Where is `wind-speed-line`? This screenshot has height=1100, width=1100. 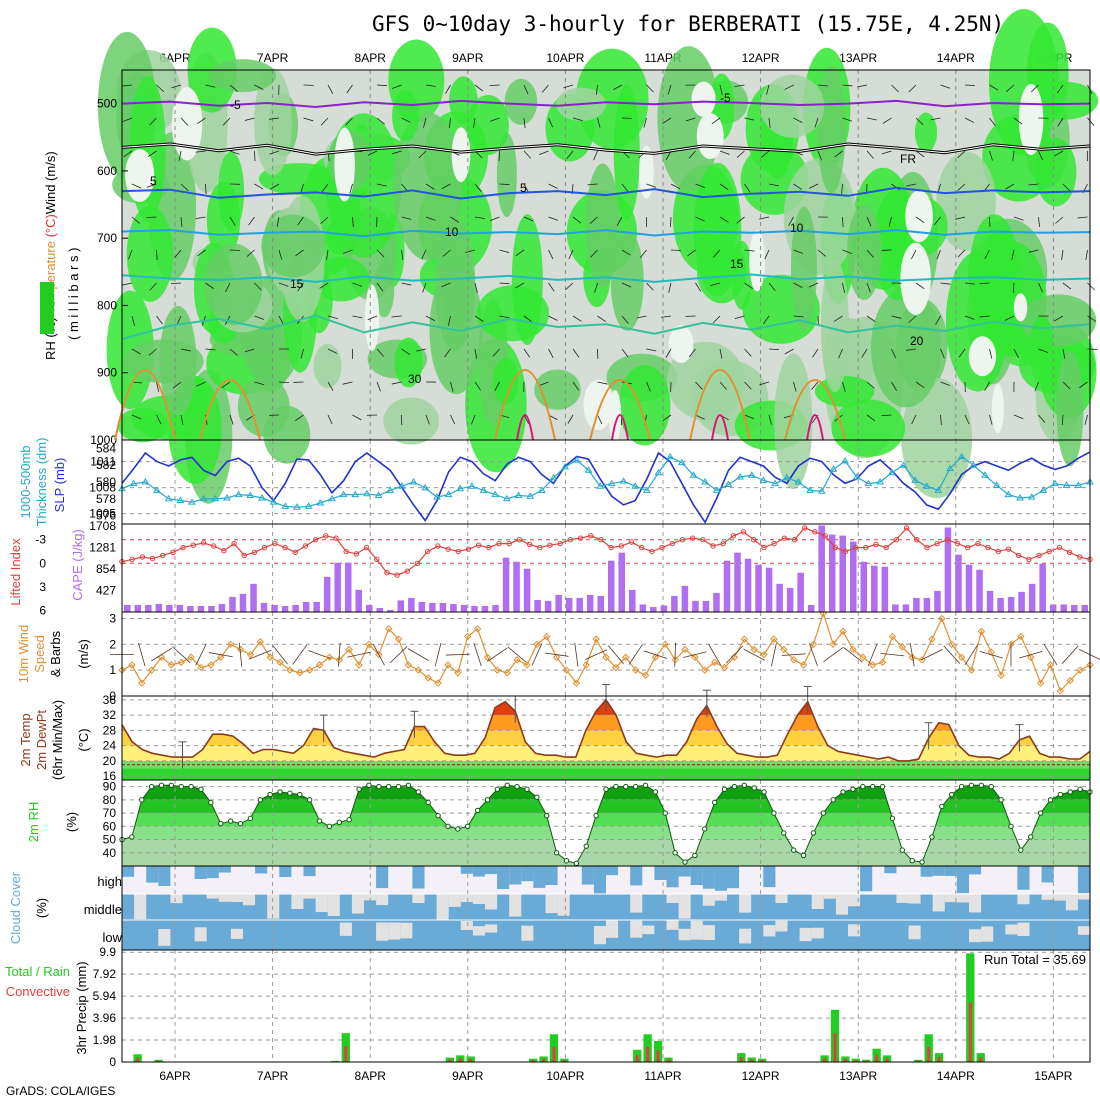
wind-speed-line is located at coordinates (606, 651).